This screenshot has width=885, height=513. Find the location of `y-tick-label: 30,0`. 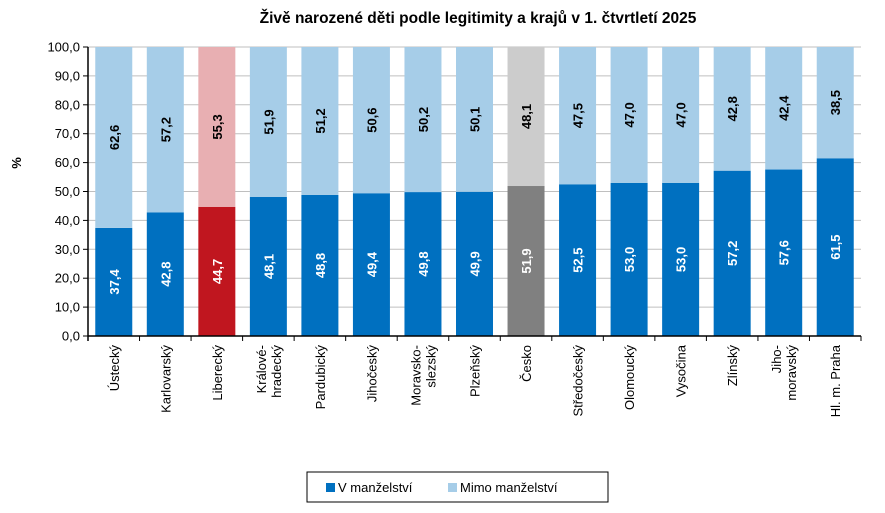

y-tick-label: 30,0 is located at coordinates (67, 249).